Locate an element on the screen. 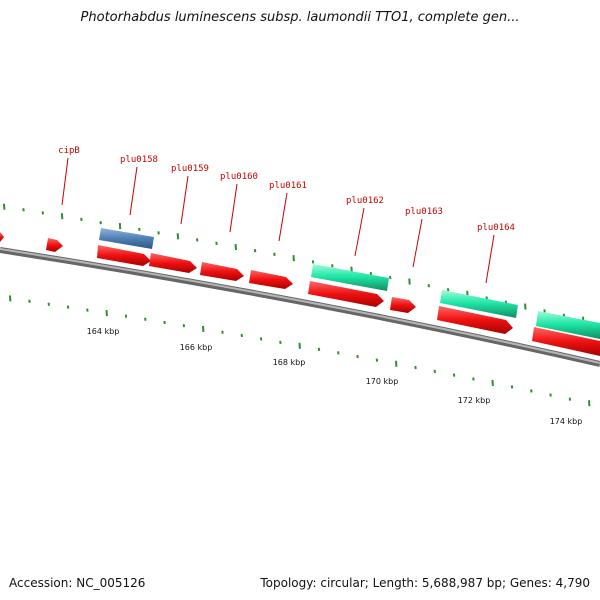 This screenshot has height=600, width=600. gene-label-plu0158: plu0158 is located at coordinates (139, 160).